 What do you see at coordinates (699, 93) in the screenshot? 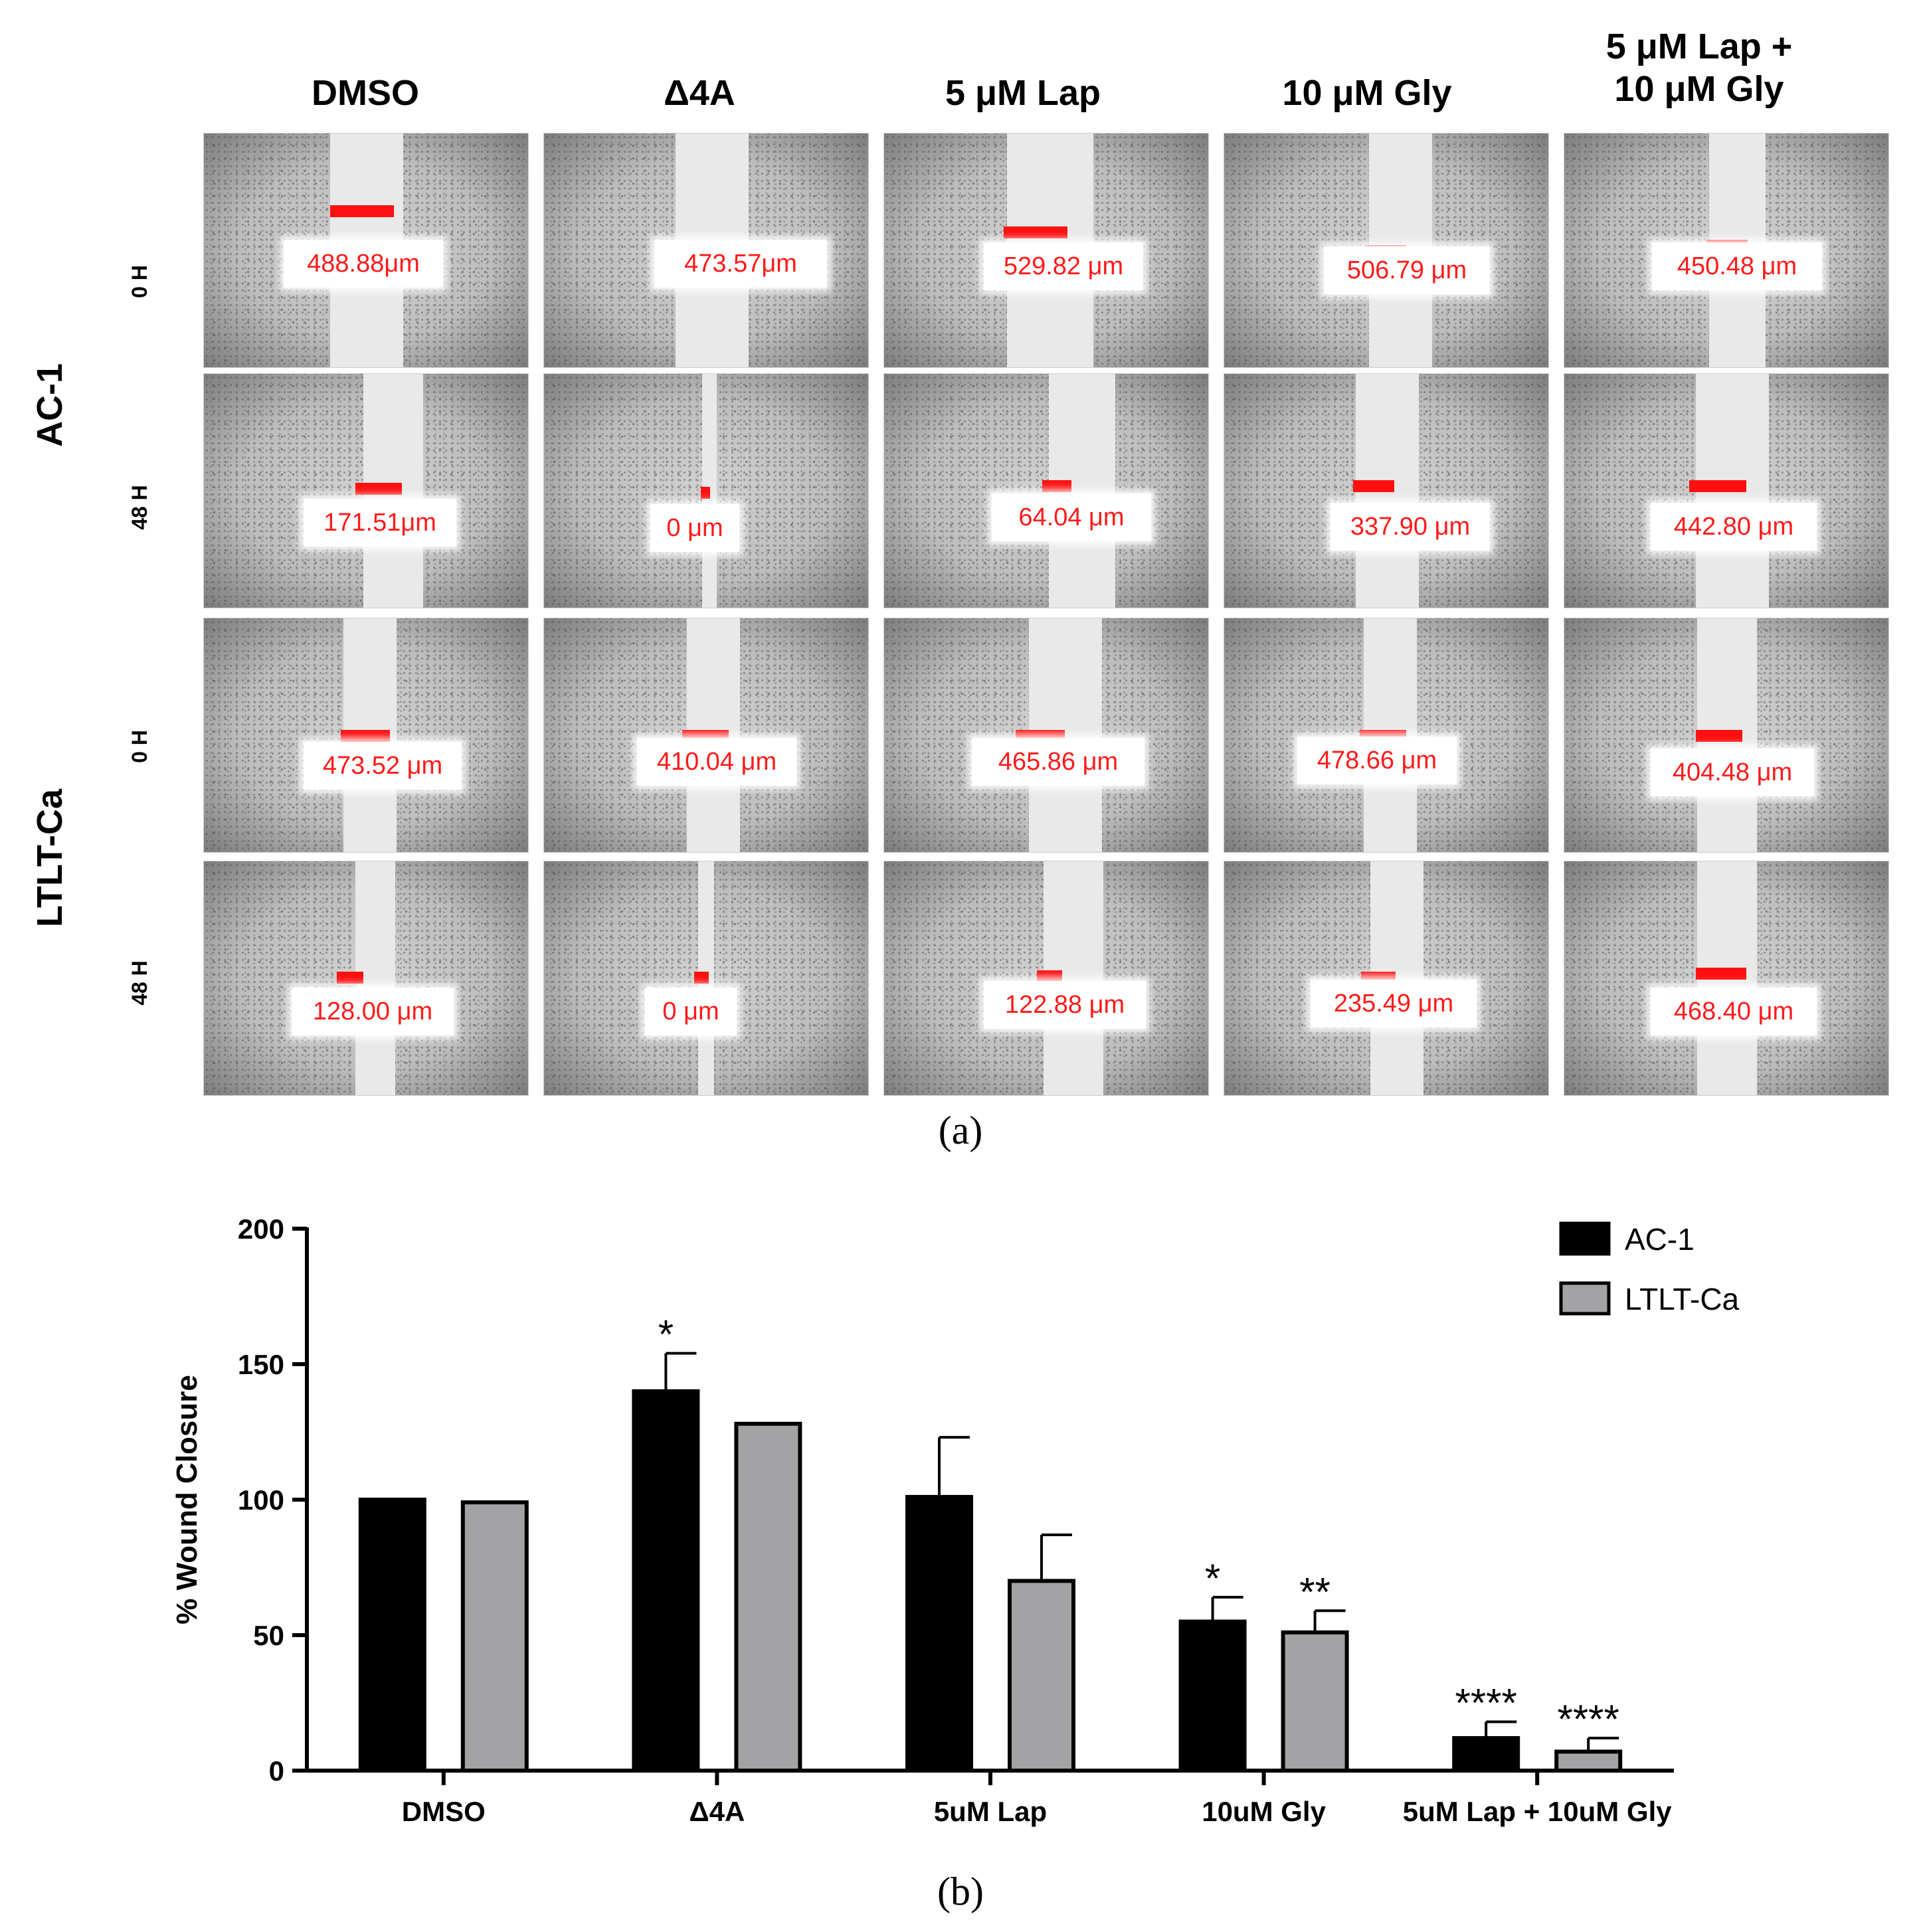
I see `column-header-delta4a: Δ4A` at bounding box center [699, 93].